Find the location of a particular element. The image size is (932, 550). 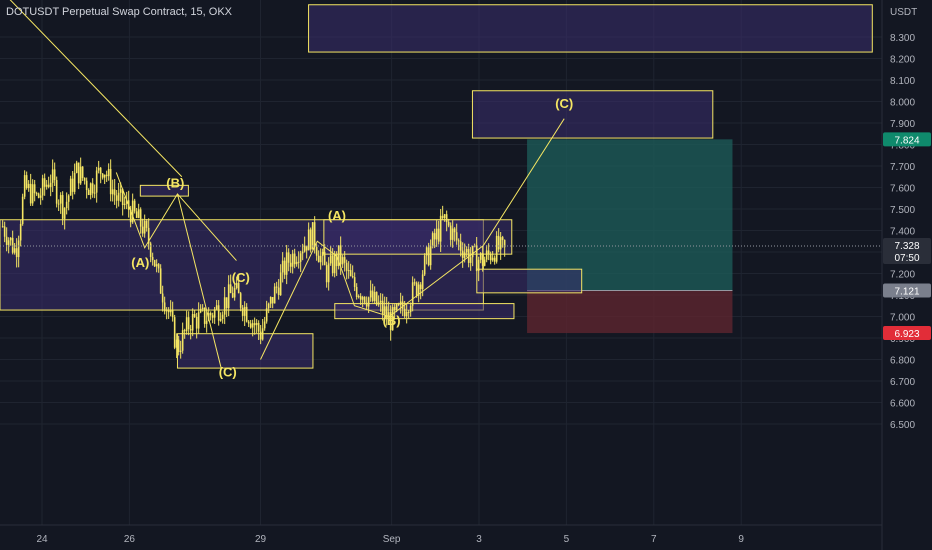

y-tick-label: 7.700 is located at coordinates (902, 167).